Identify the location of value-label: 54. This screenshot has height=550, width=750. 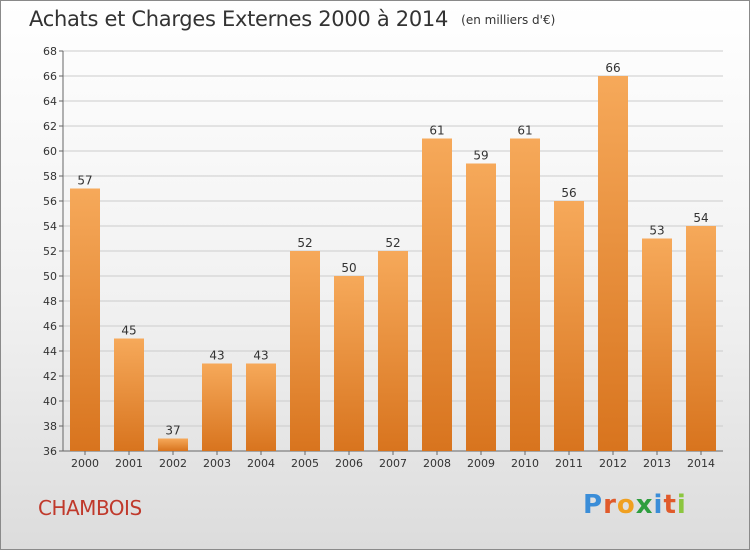
(700, 218).